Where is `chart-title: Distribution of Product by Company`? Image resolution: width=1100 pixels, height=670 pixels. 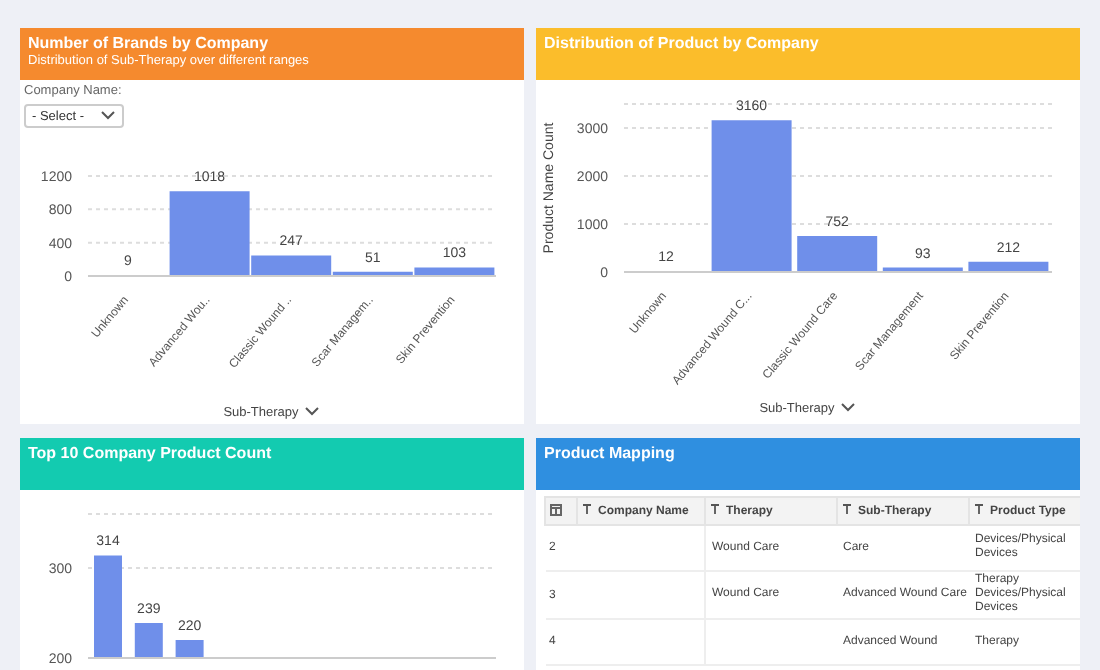
chart-title: Distribution of Product by Company is located at coordinates (682, 43).